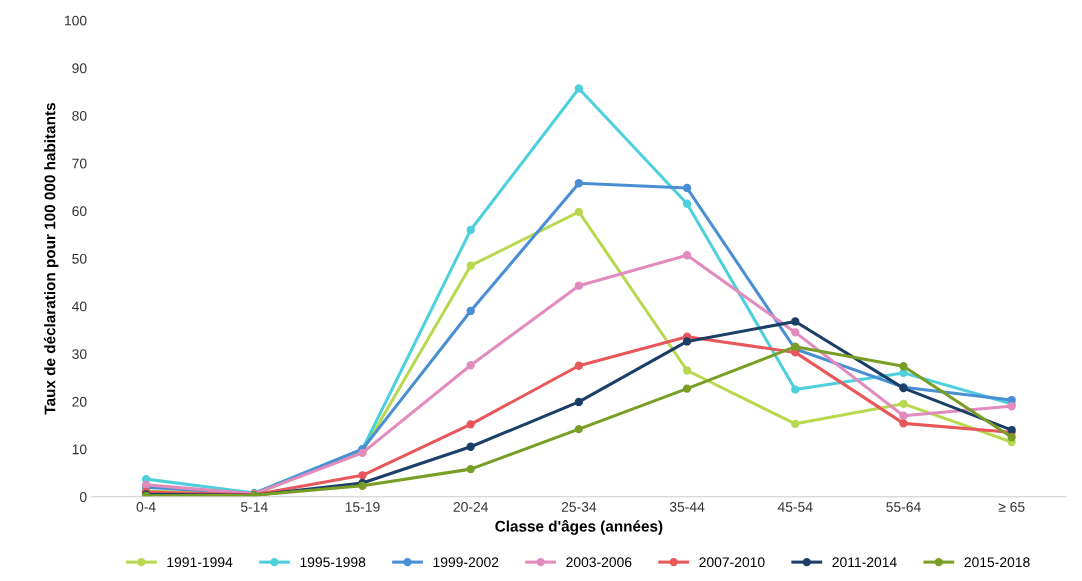  I want to click on legend-label: 2015-2018, so click(997, 562).